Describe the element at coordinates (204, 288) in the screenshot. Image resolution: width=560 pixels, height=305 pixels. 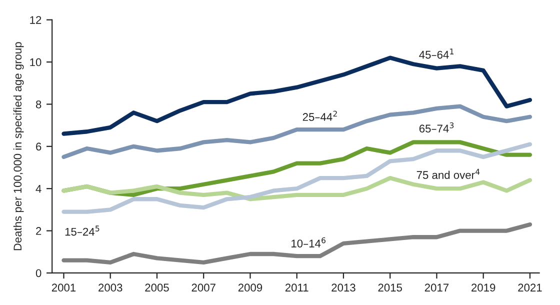
I see `x-tick-label: 2007` at that location.